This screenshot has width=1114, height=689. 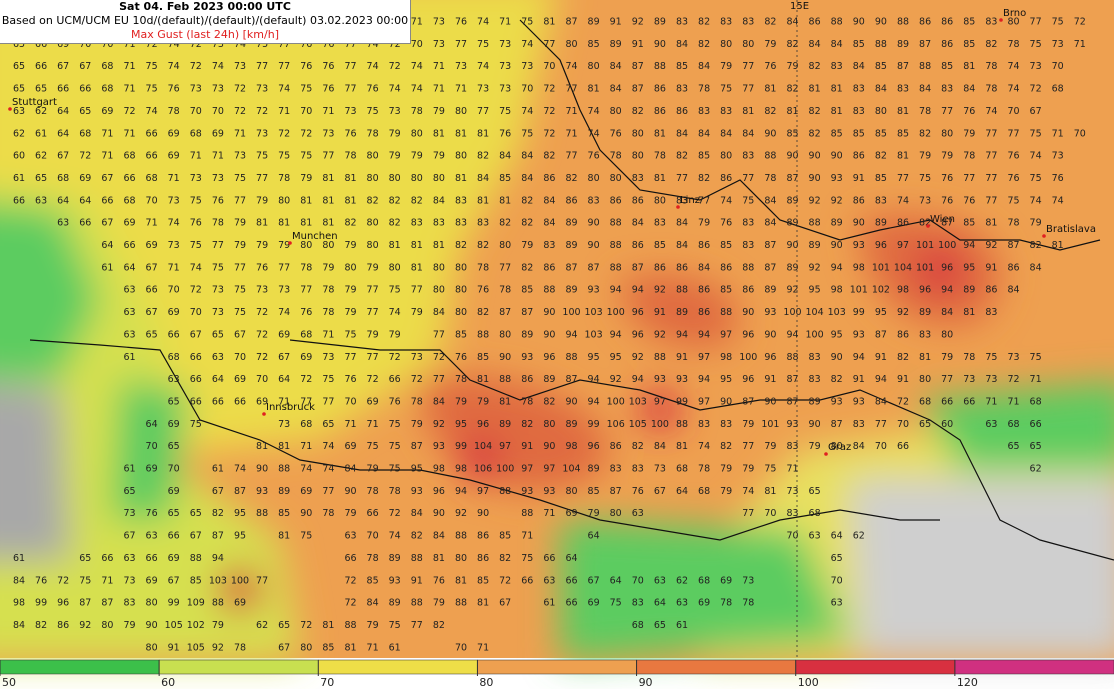 What do you see at coordinates (85, 200) in the screenshot?
I see `grid-value: 64` at bounding box center [85, 200].